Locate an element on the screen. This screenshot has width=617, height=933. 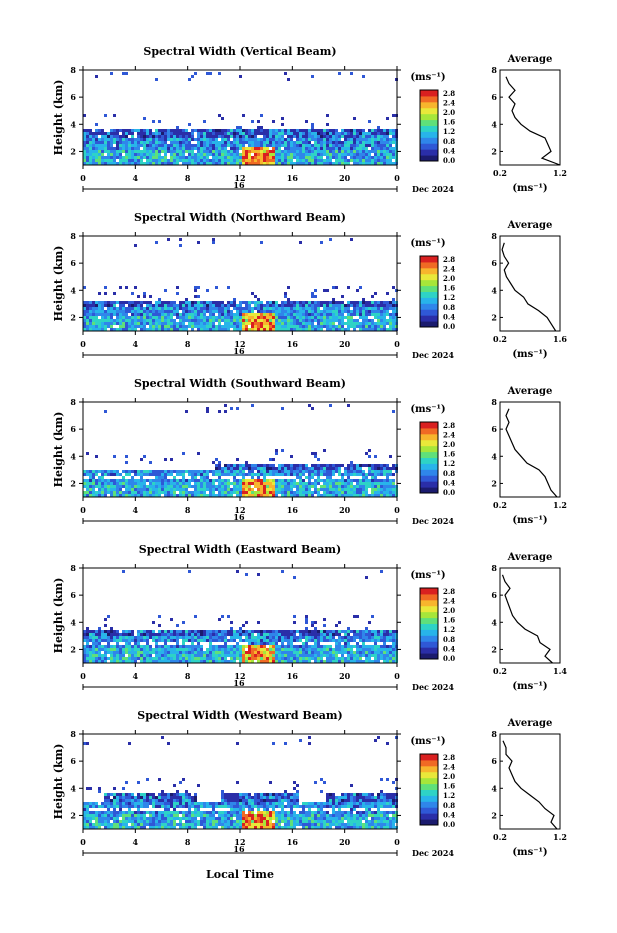
profile-x-tick-label: 1.2 is located at coordinates (560, 505).